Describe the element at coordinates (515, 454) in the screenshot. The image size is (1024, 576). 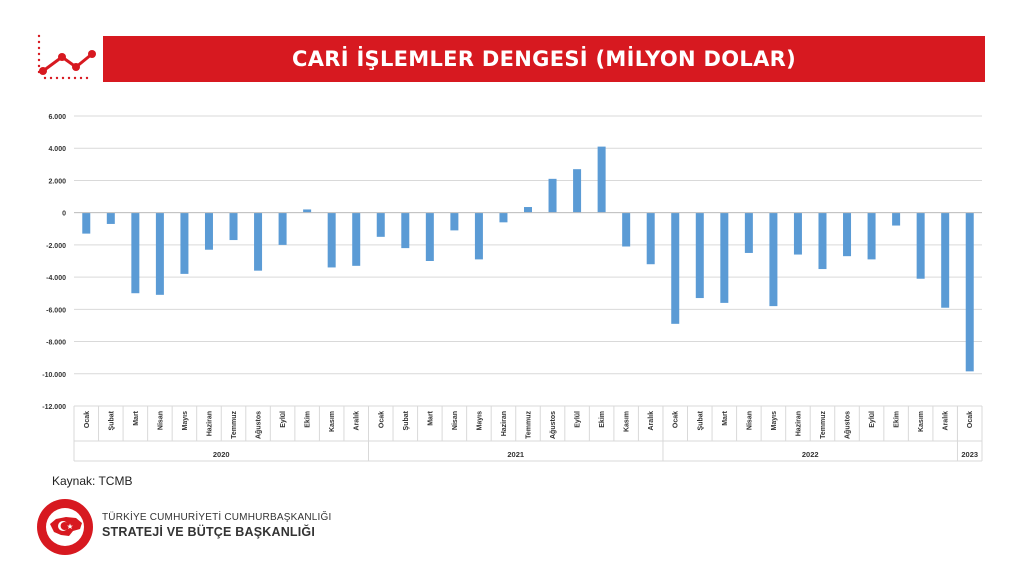
I see `year-label: 2021` at that location.